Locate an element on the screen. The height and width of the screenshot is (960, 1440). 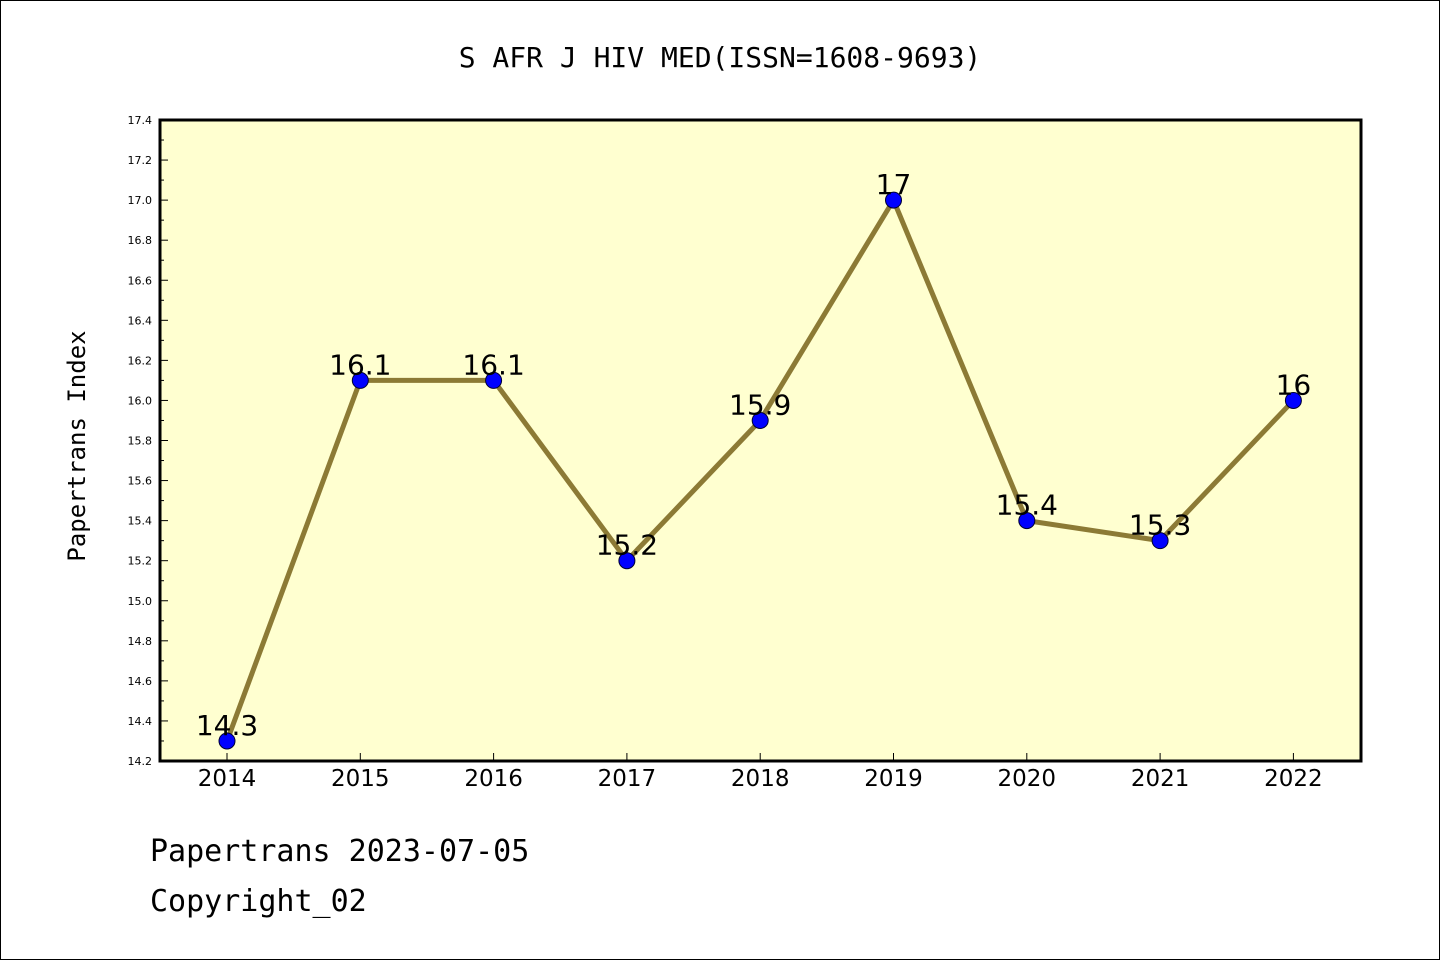
y-tick-label: 14.6 is located at coordinates (140, 681).